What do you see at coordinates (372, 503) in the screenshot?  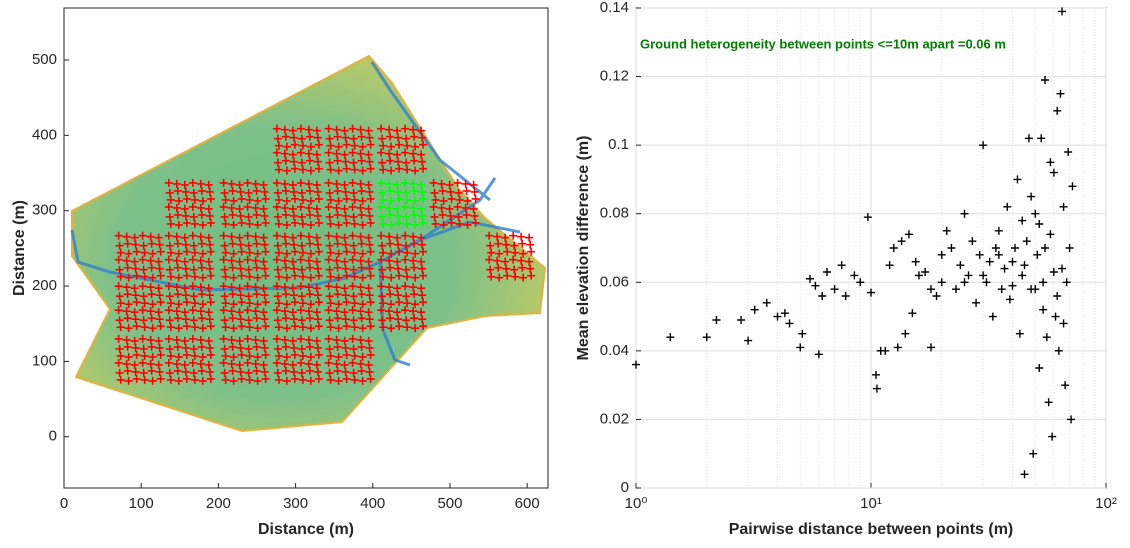 I see `x-tick-label: 400` at bounding box center [372, 503].